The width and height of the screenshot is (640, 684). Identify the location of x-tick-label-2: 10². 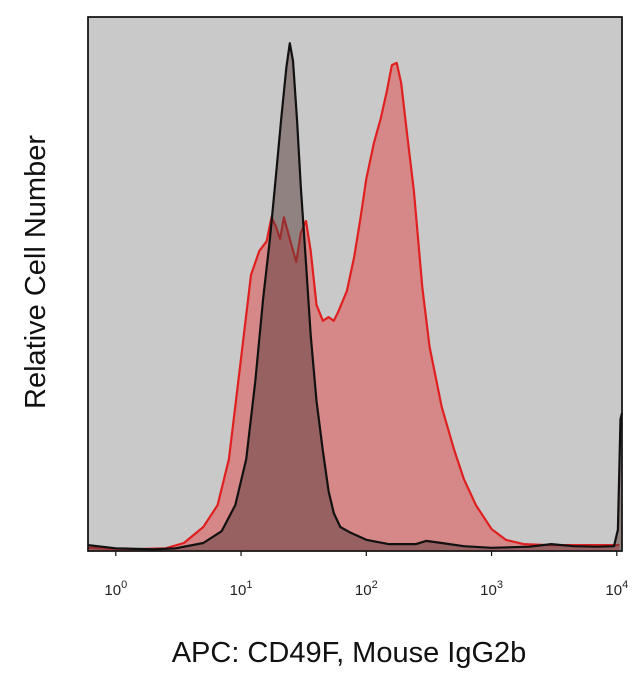
(366, 589).